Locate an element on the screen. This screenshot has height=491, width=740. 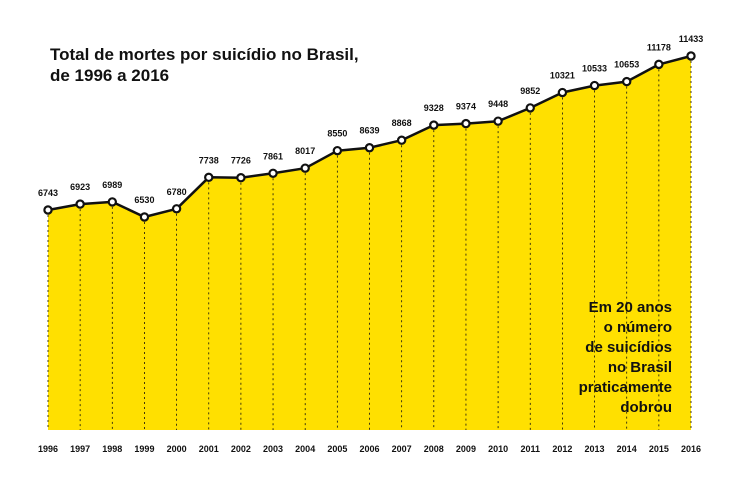
value-label-1998: 6989 is located at coordinates (112, 185).